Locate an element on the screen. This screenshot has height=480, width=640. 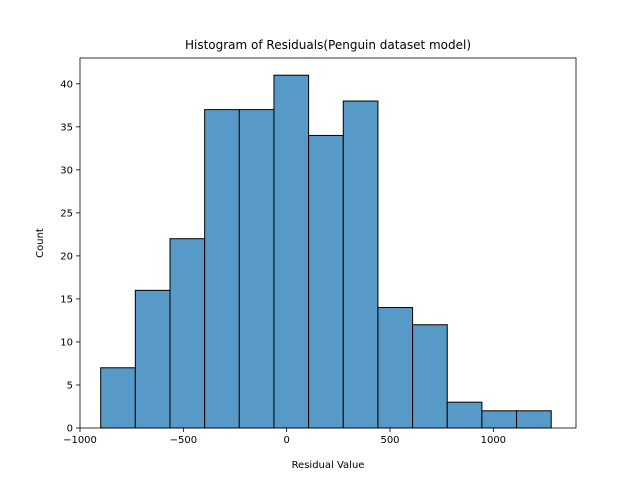
x-tick-label: −1000 is located at coordinates (80, 440).